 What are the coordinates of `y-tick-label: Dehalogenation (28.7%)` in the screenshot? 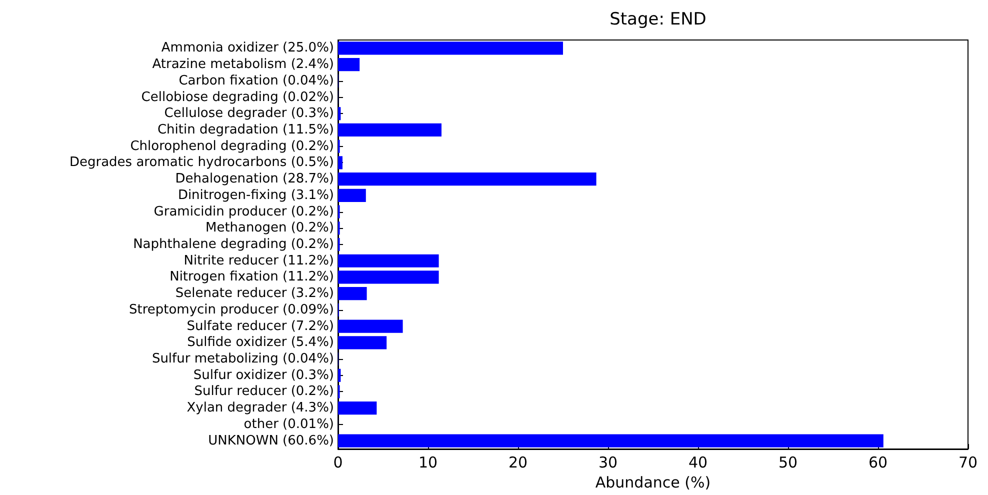 It's located at (254, 179).